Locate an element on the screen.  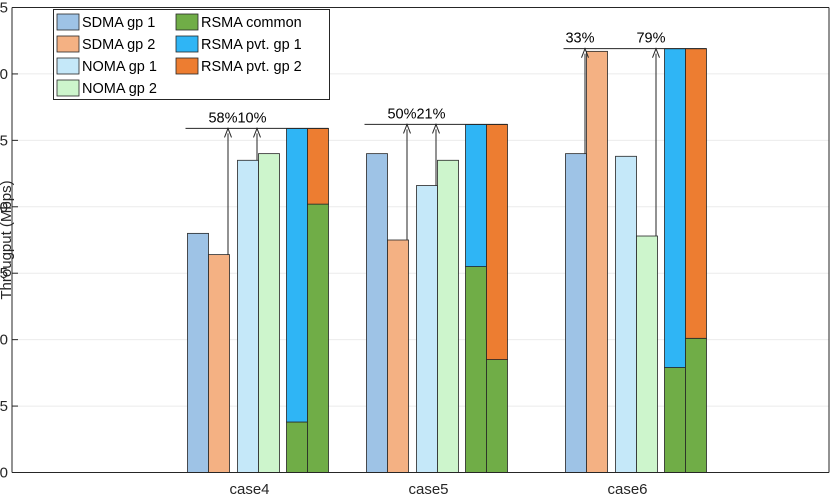
x-category-label: case5 is located at coordinates (428, 489).